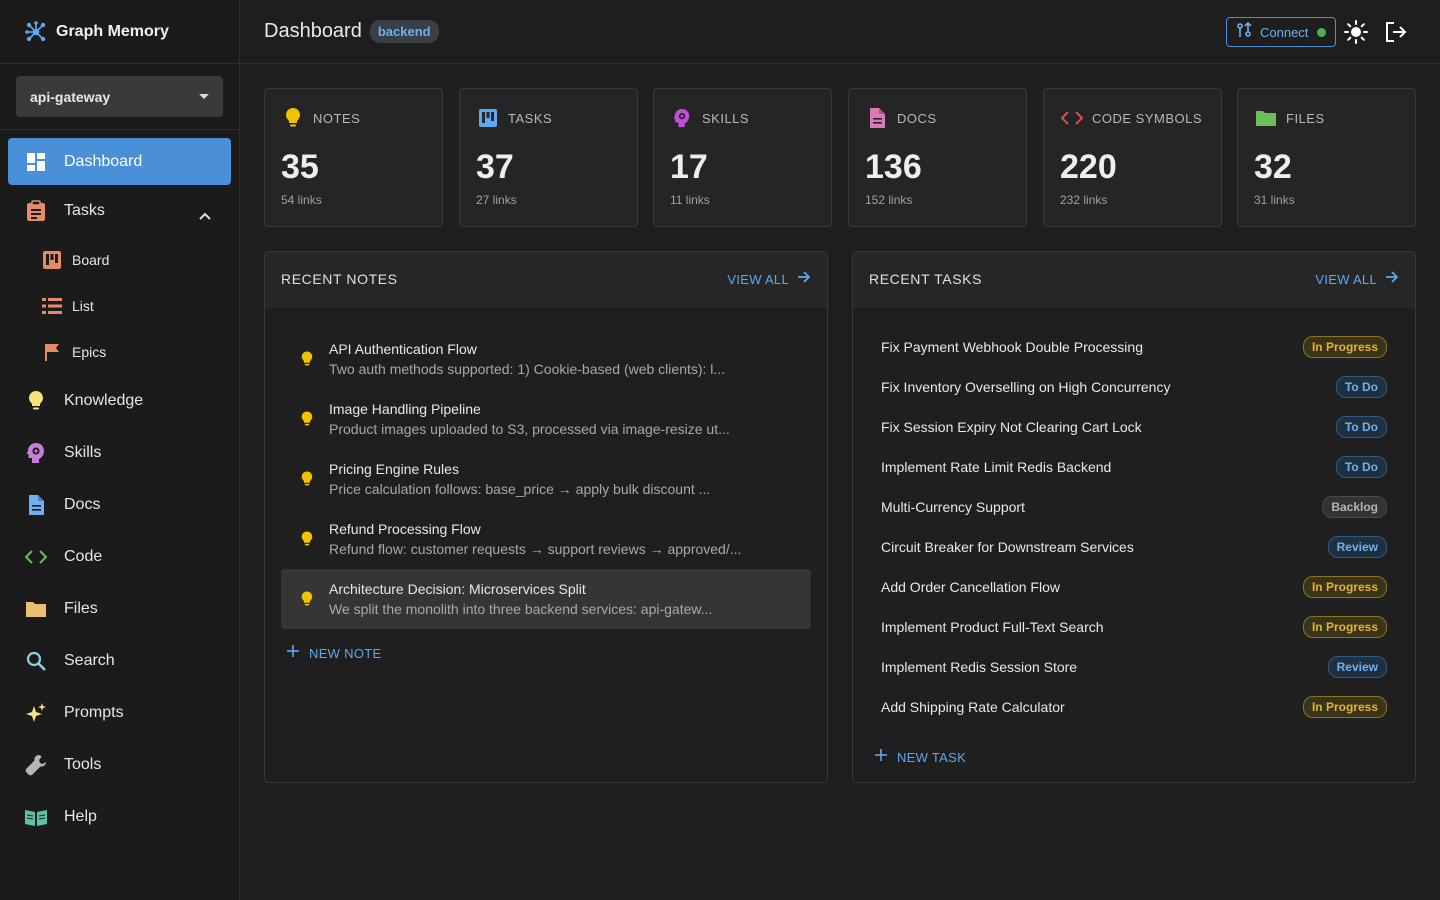 The width and height of the screenshot is (1440, 900). I want to click on stat-count: 37, so click(495, 167).